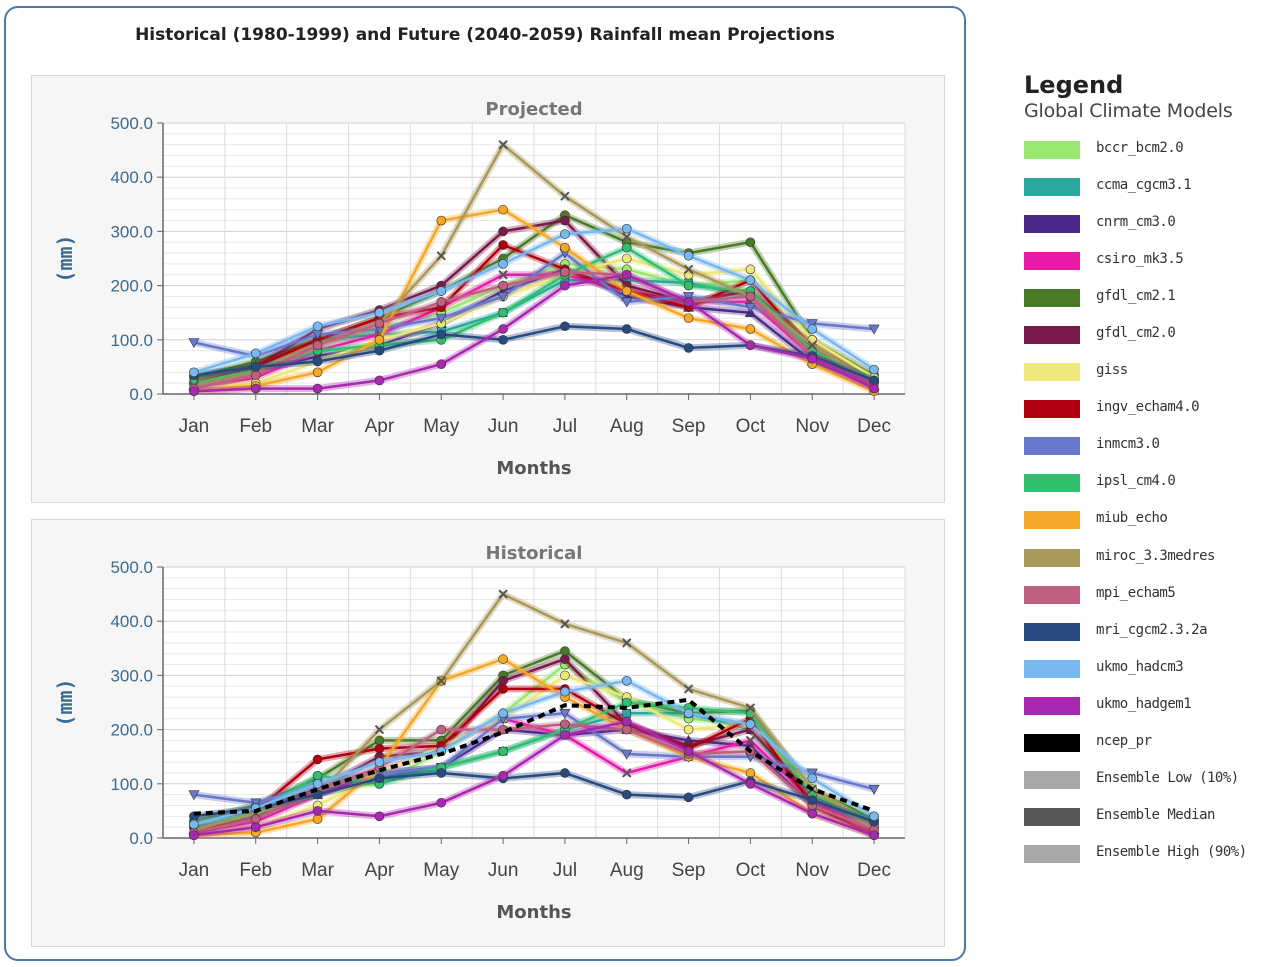 The height and width of the screenshot is (967, 1273). Describe the element at coordinates (1146, 858) in the screenshot. I see `legend-item: Ensemble High (90%)` at that location.